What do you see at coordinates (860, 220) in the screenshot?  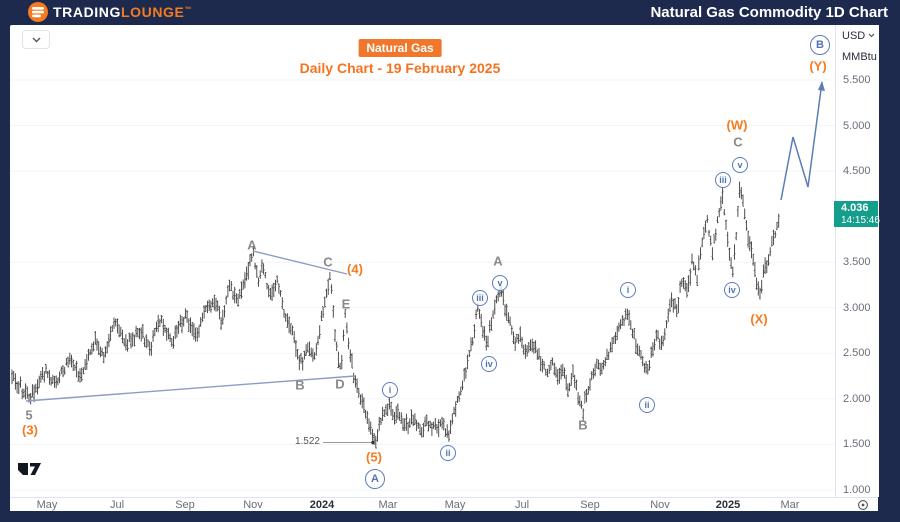 I see `last-price-time: 14:15:46` at bounding box center [860, 220].